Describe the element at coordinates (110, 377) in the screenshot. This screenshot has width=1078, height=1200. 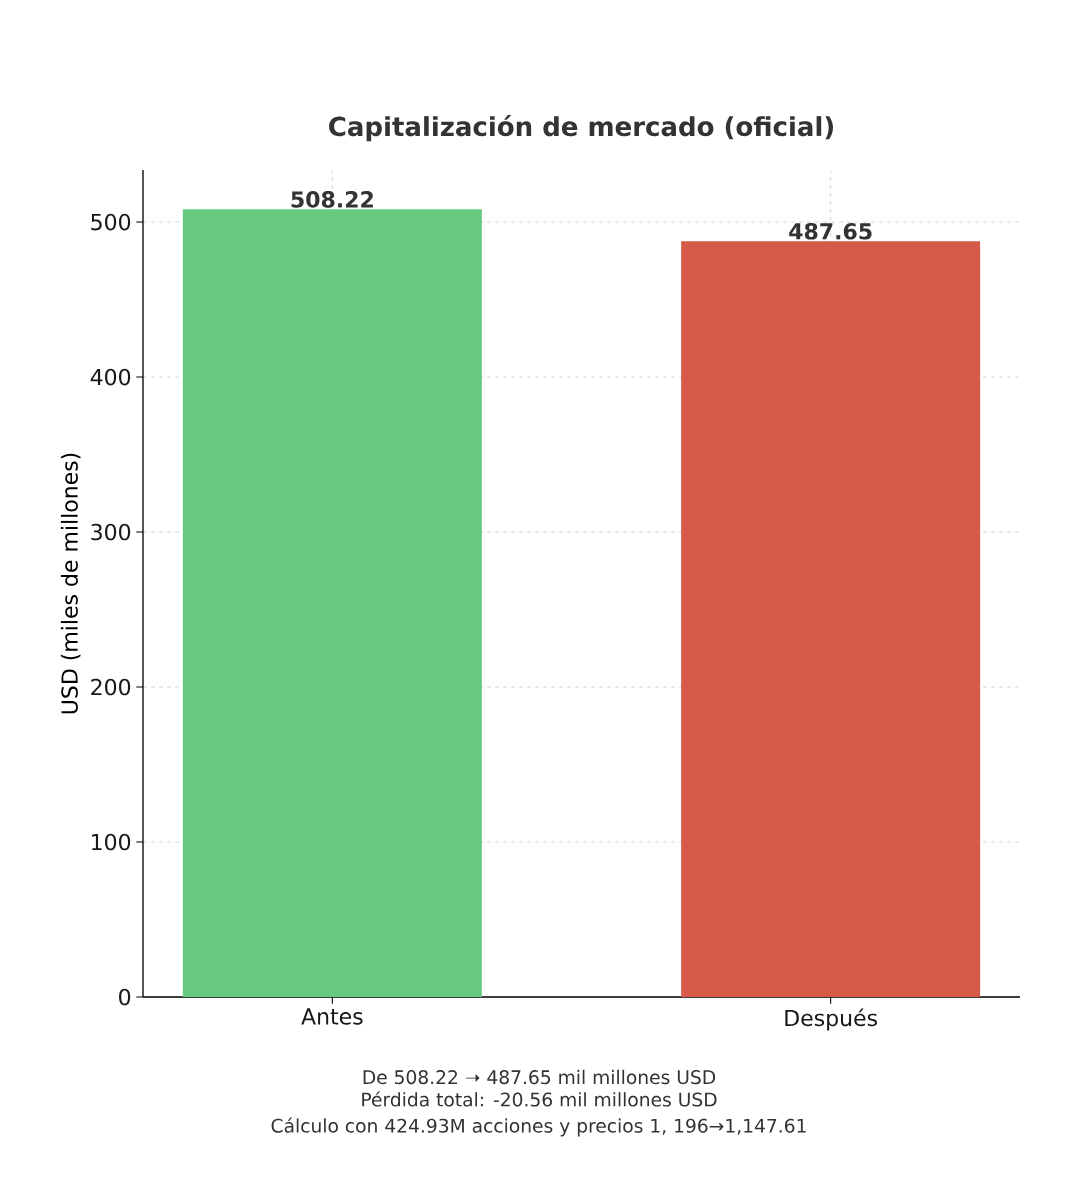
I see `y-tick-label: 400` at that location.